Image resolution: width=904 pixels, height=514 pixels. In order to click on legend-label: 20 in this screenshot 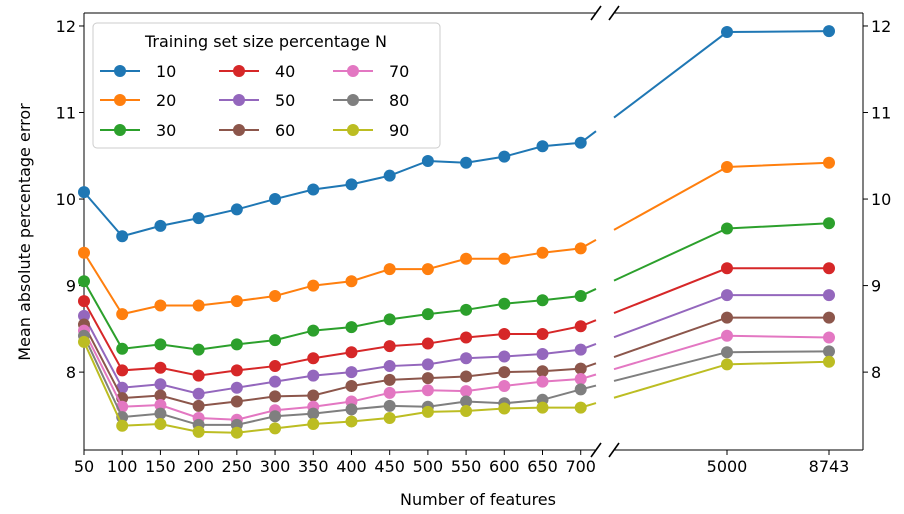, I will do `click(166, 100)`.